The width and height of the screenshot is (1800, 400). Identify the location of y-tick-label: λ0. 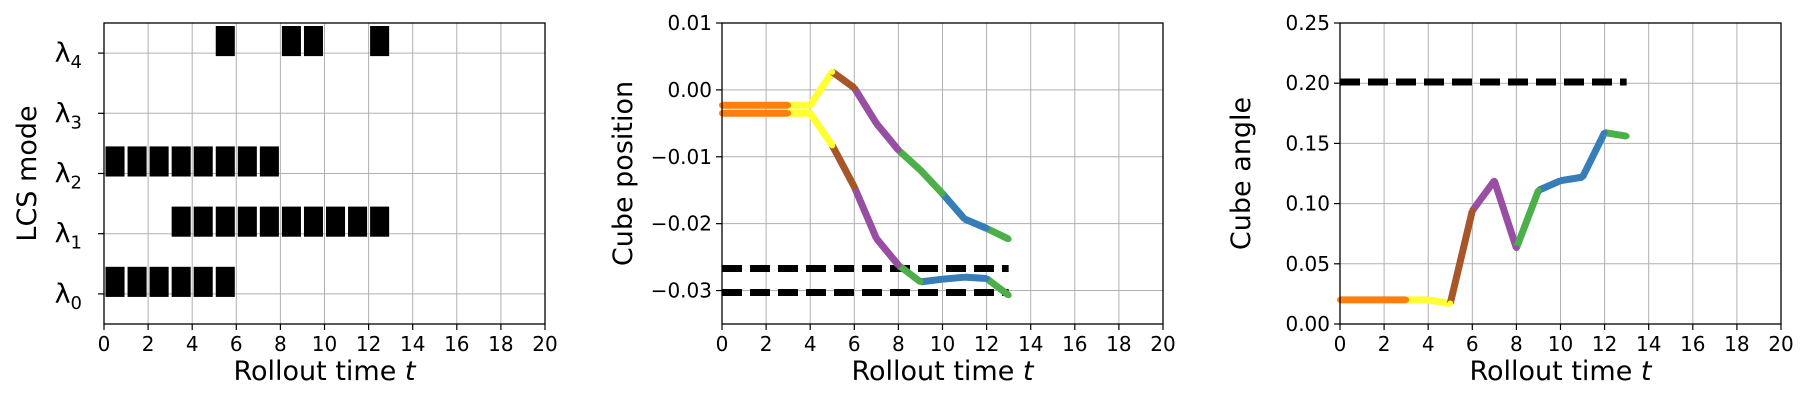
(68, 296).